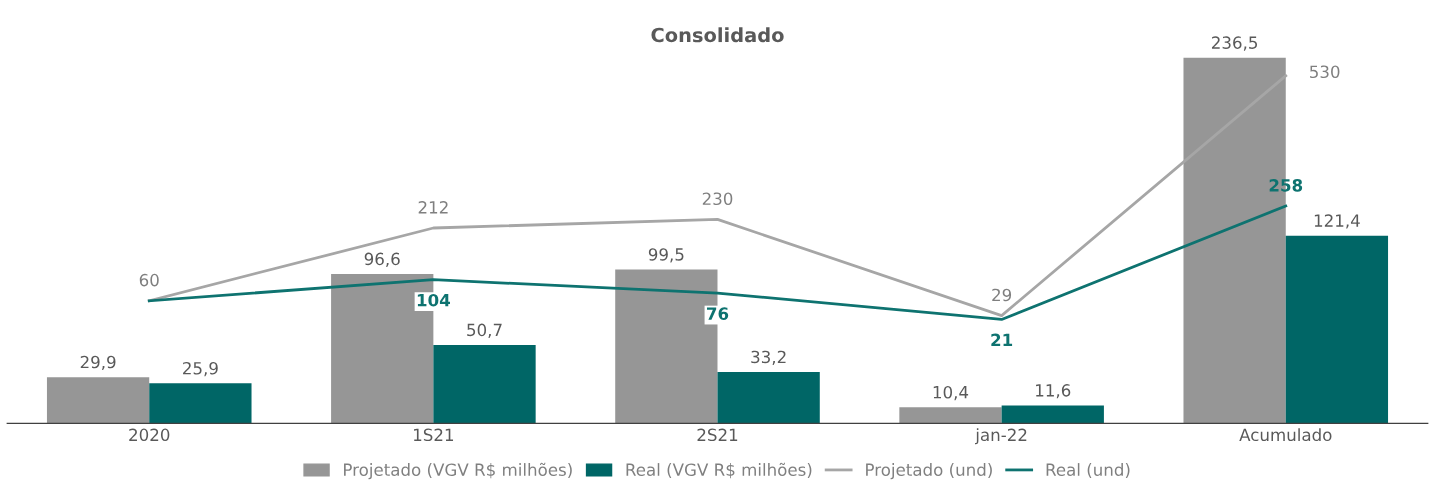  What do you see at coordinates (719, 470) in the screenshot?
I see `legend-label: Real (VGV R$ milhões)` at bounding box center [719, 470].